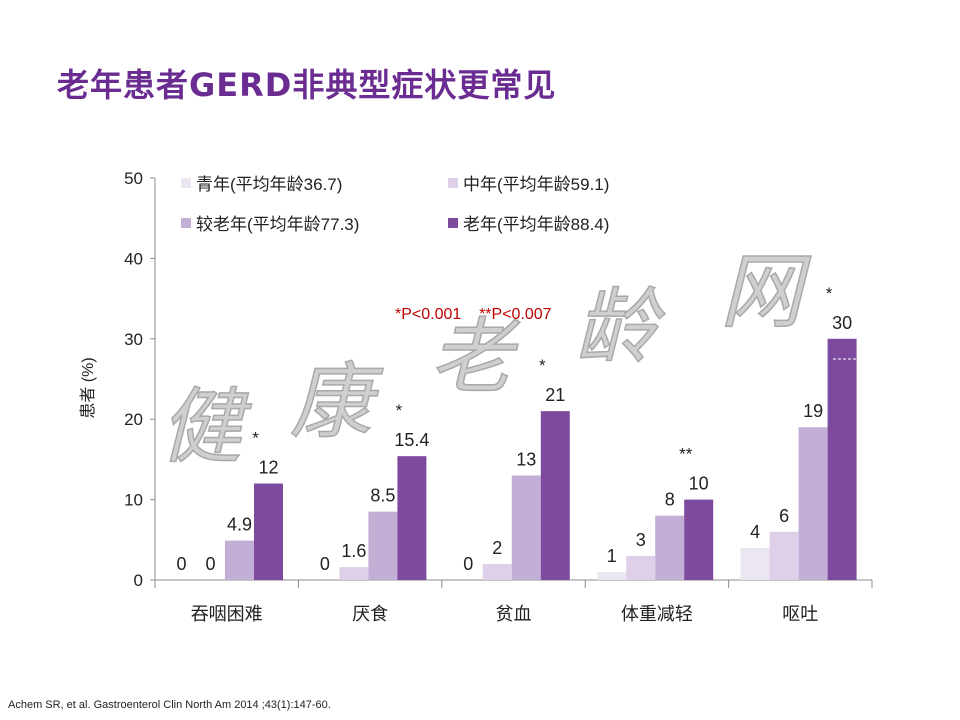 This screenshot has height=720, width=960. I want to click on bar-value-label: 1, so click(612, 556).